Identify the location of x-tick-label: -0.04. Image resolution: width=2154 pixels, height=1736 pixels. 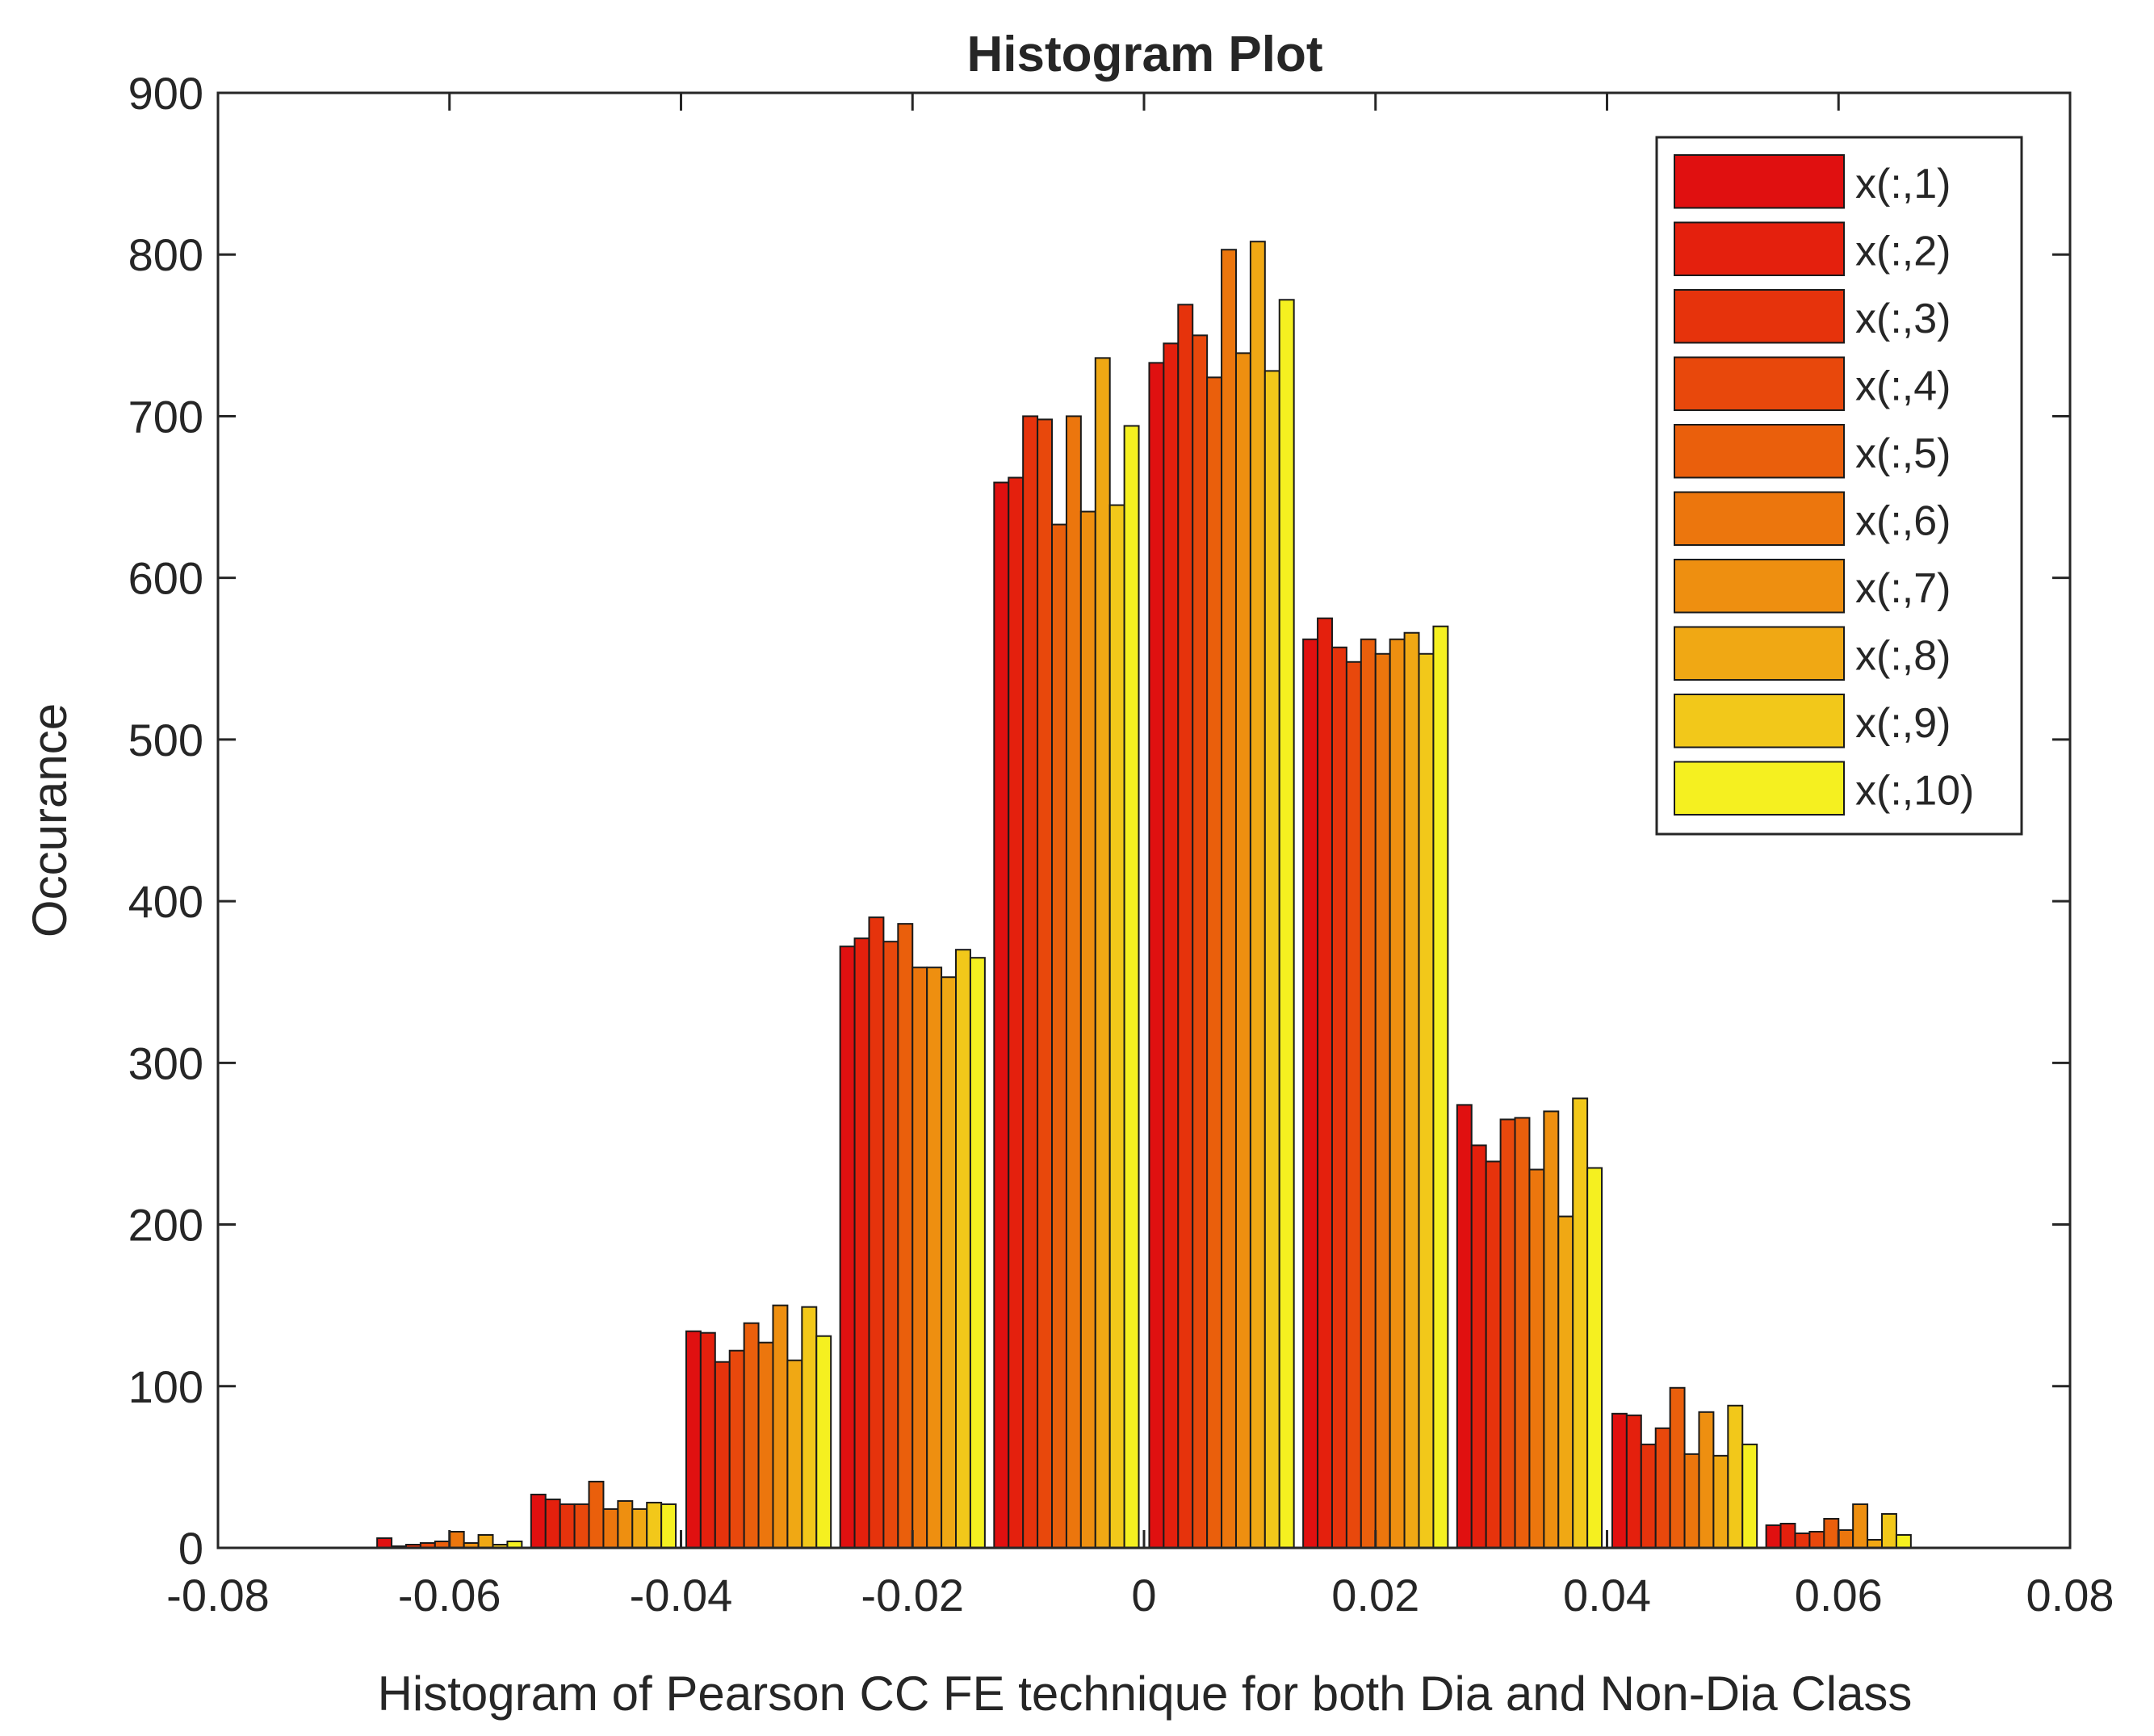
(681, 1595).